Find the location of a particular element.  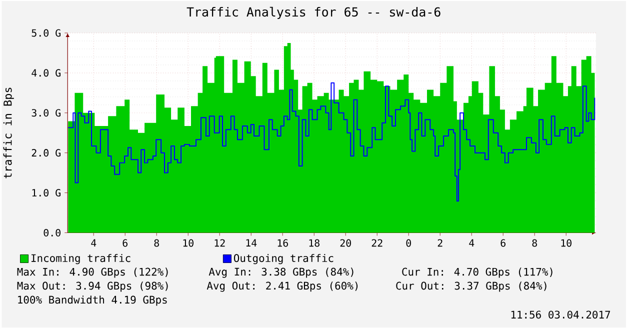

x-tick-label: 22 is located at coordinates (377, 243).